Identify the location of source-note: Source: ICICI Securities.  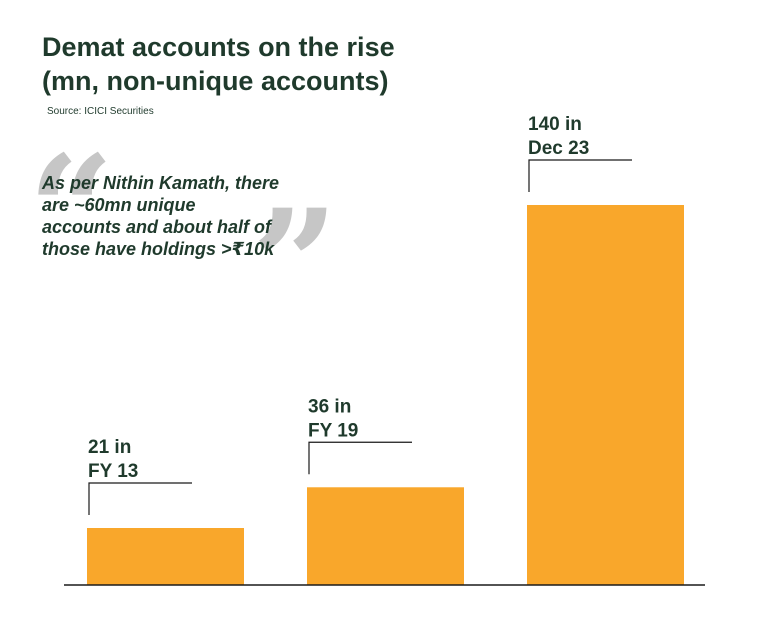
(100, 111).